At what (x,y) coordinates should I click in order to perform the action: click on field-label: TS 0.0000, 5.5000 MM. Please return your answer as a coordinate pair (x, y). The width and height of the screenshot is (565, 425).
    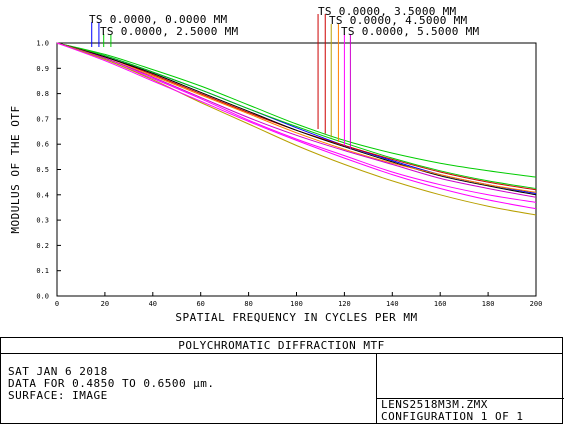
    Looking at the image, I should click on (410, 31).